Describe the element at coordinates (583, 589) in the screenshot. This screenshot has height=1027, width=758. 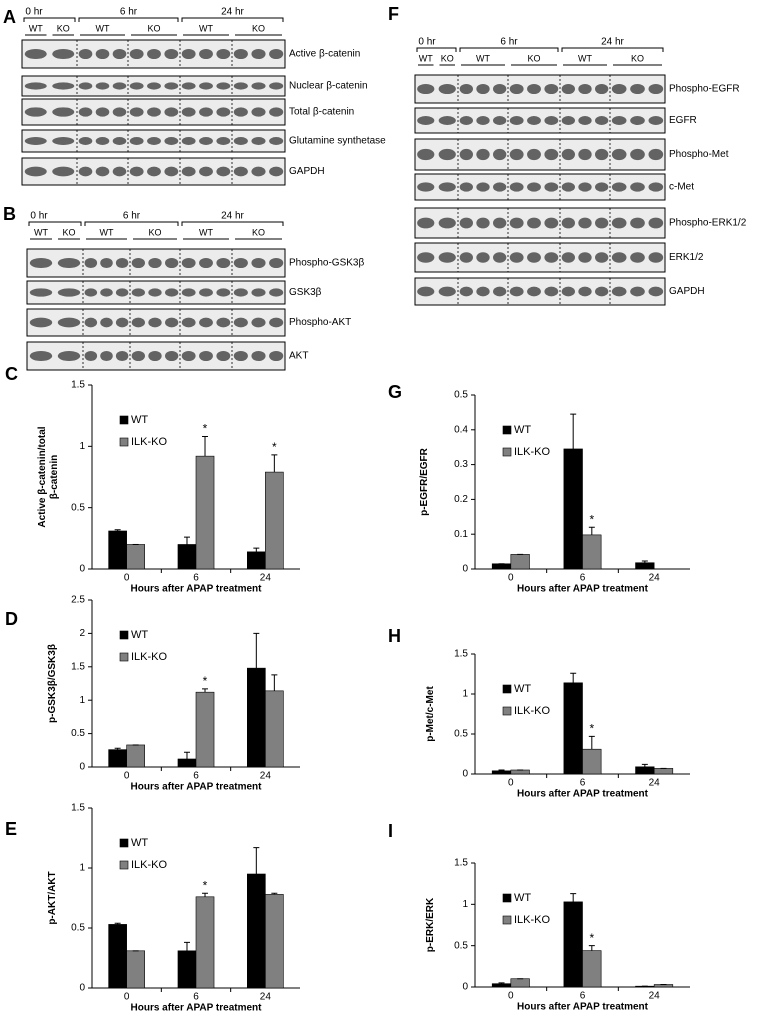
I see `x-axis-label: Hours after APAP treatment` at that location.